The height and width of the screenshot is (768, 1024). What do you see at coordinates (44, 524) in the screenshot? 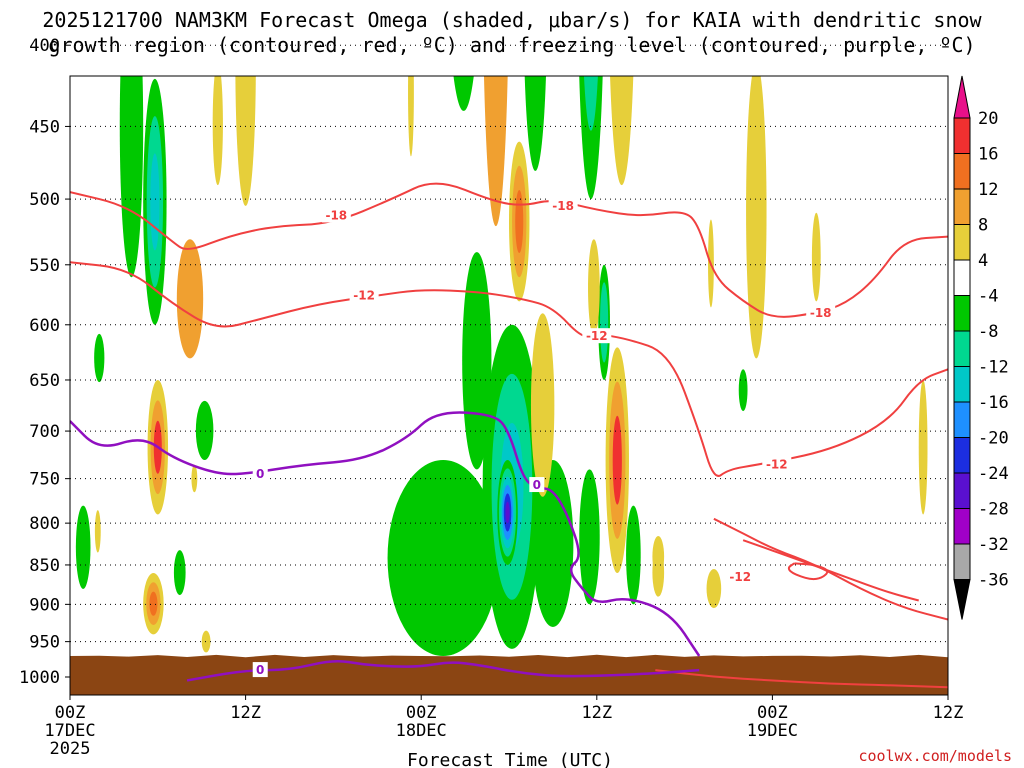
I see `y-tick-label: 800` at bounding box center [44, 524].